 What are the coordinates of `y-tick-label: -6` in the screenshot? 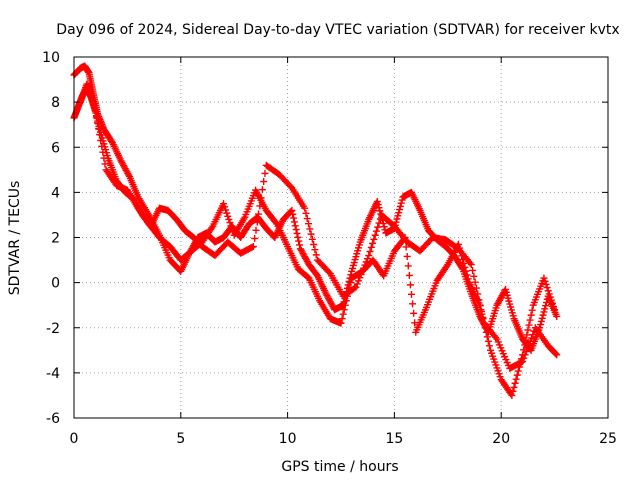 It's located at (53, 419).